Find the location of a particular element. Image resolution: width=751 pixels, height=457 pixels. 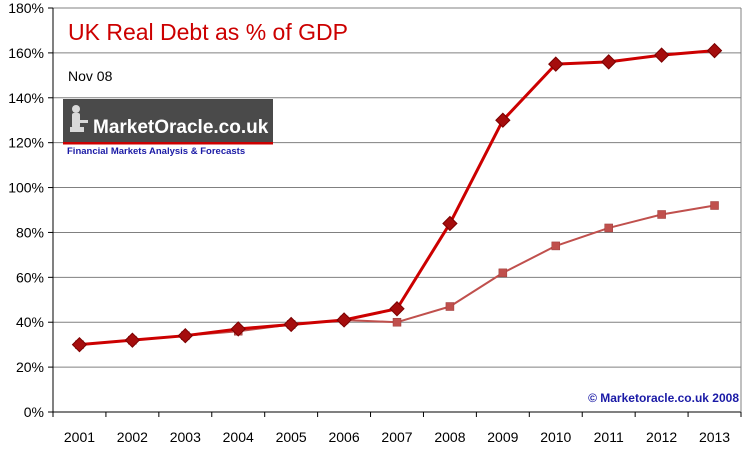

y-tick-label: 60% is located at coordinates (30, 277).